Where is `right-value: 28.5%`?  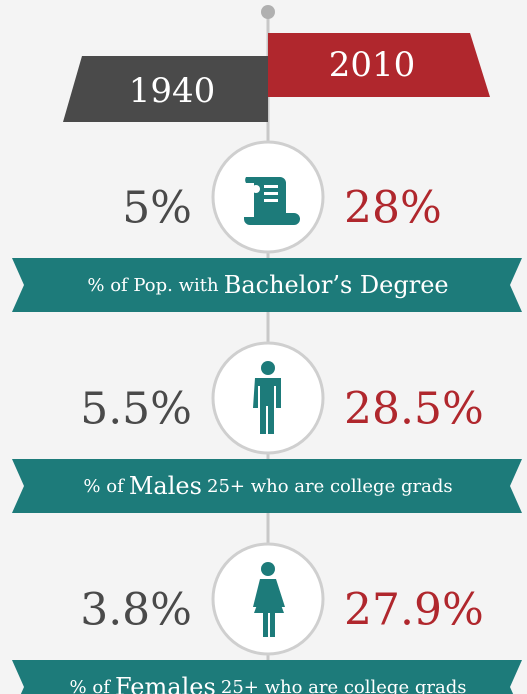 right-value: 28.5% is located at coordinates (414, 409).